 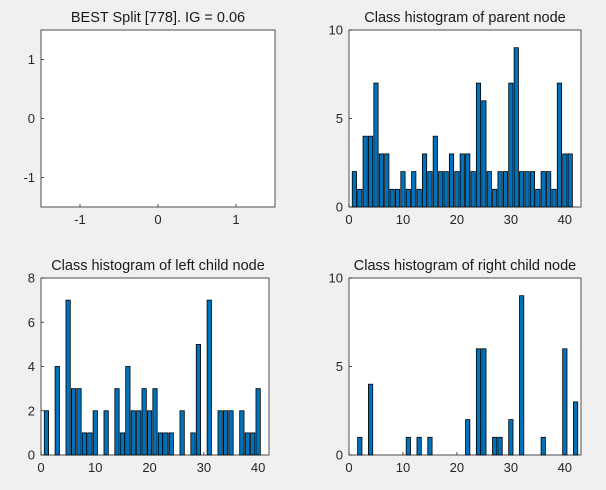 What do you see at coordinates (339, 366) in the screenshot?
I see `y-tick-label: 5` at bounding box center [339, 366].